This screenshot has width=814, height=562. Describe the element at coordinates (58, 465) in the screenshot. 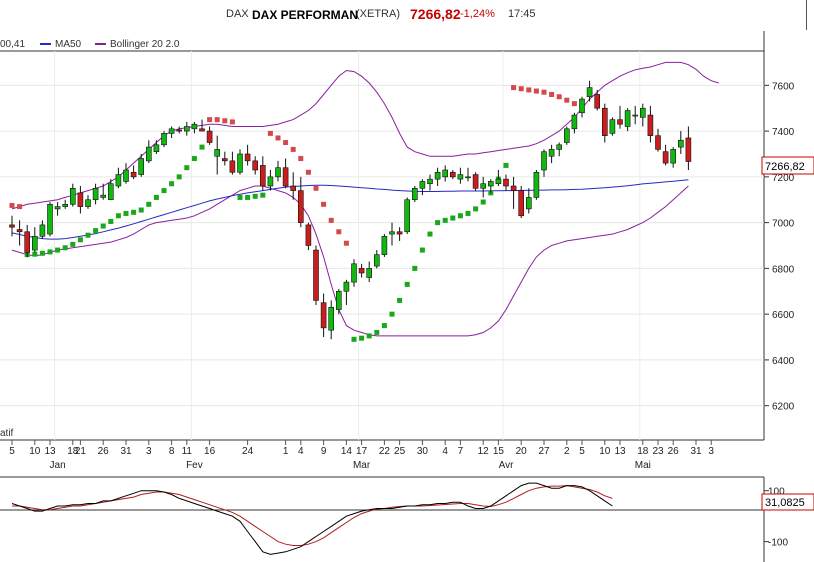

I see `month-label: Jan` at that location.